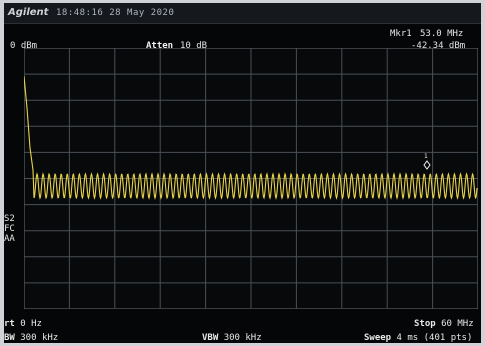  I want to click on side-label-aa: AA, so click(9, 239).